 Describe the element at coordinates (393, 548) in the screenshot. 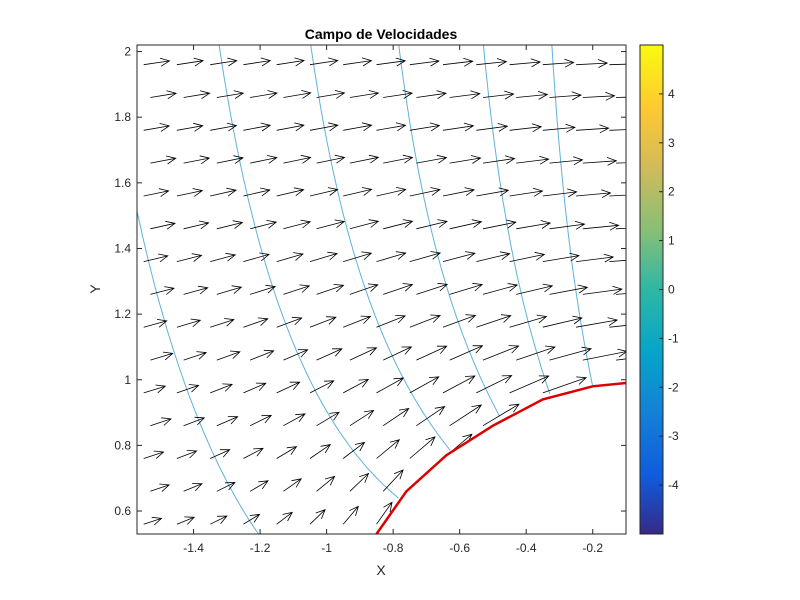

I see `x-tick-label: -0.8` at that location.